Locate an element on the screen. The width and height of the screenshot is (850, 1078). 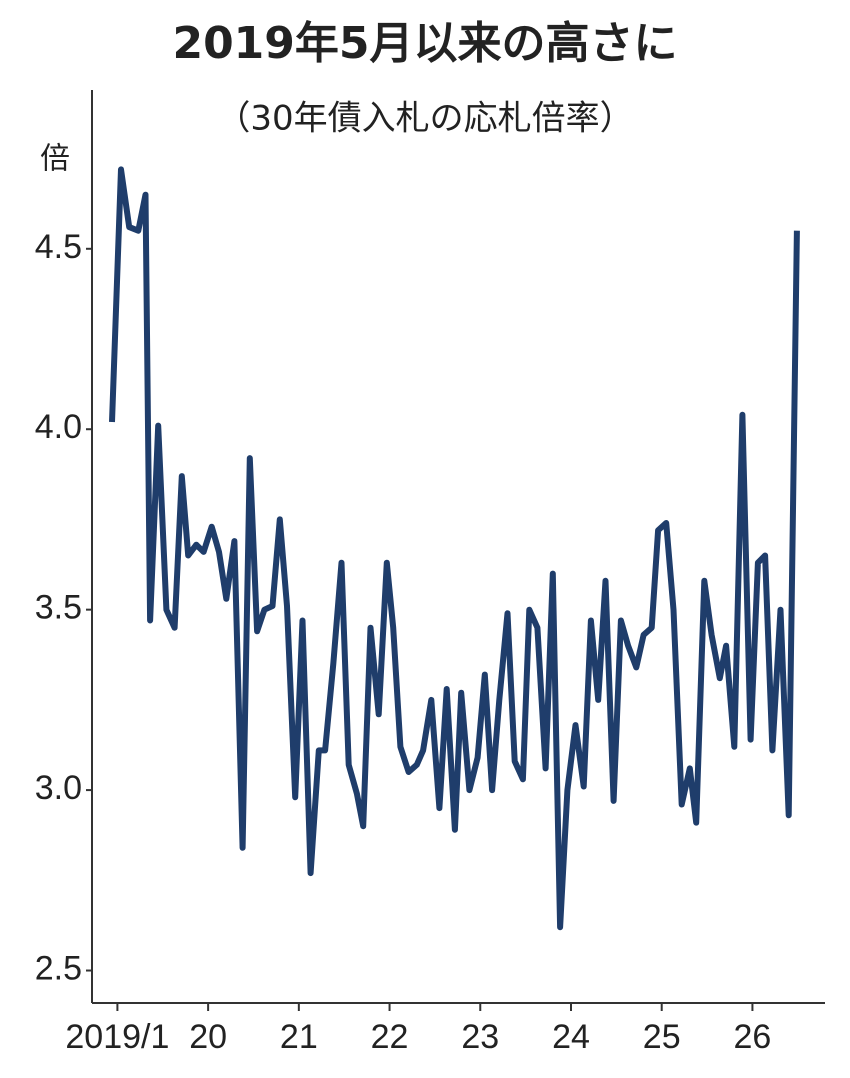
y-tick-label: 2.5 is located at coordinates (58, 969).